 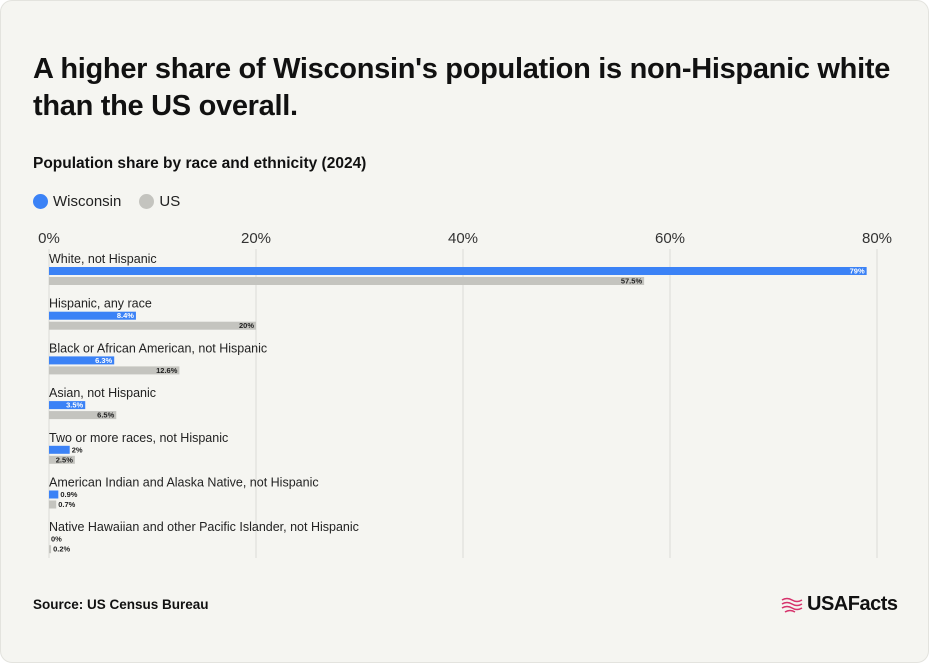 I want to click on legend: Wisconsin US, so click(x=115, y=201).